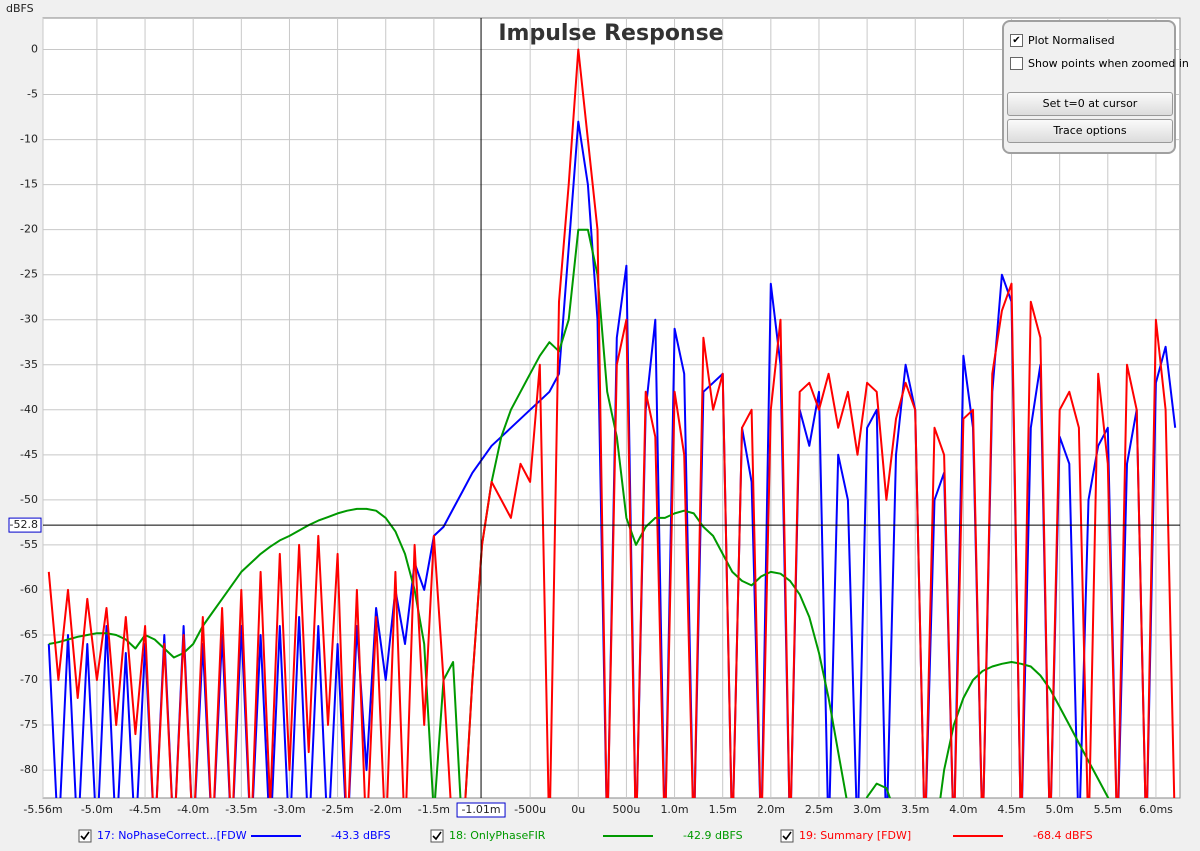 Image resolution: width=1200 pixels, height=851 pixels. What do you see at coordinates (29, 184) in the screenshot?
I see `y-tick-label: -15` at bounding box center [29, 184].